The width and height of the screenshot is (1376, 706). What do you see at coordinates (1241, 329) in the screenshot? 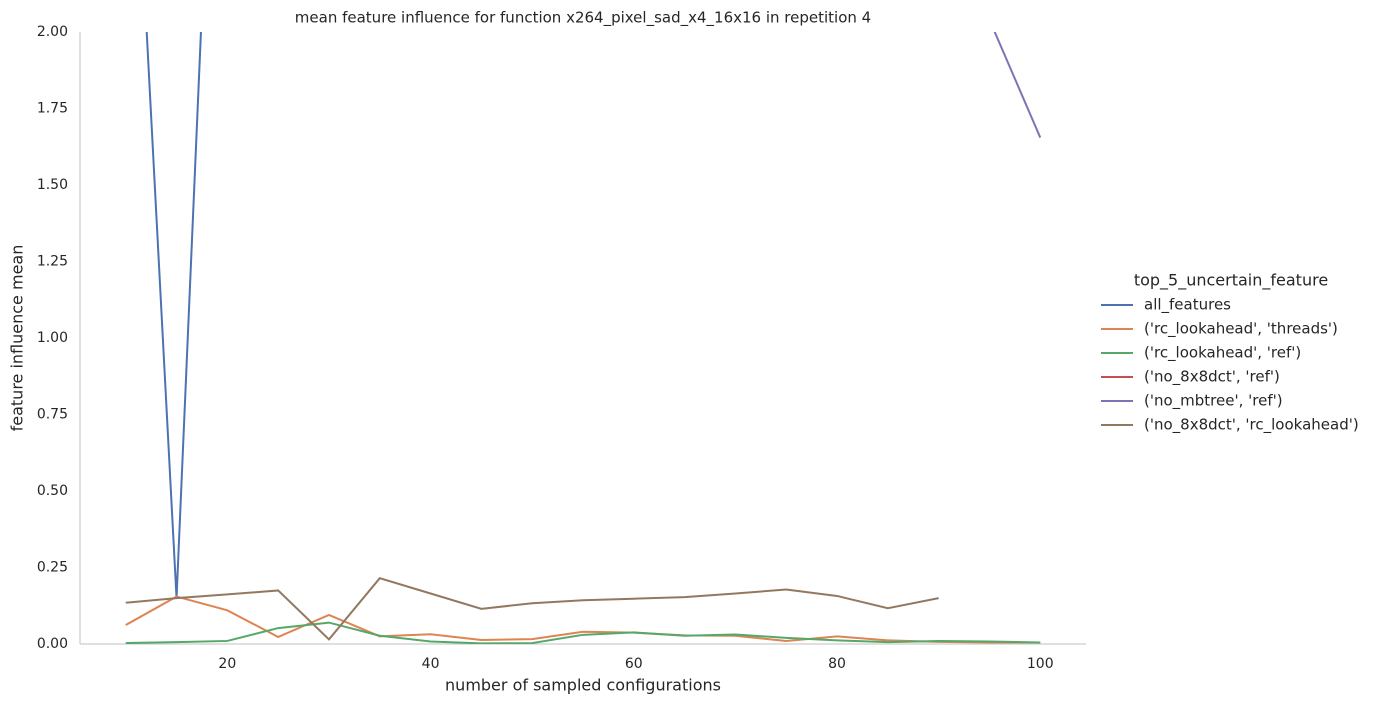
I see `legend-label: ('rc_lookahead', 'threads')` at bounding box center [1241, 329].